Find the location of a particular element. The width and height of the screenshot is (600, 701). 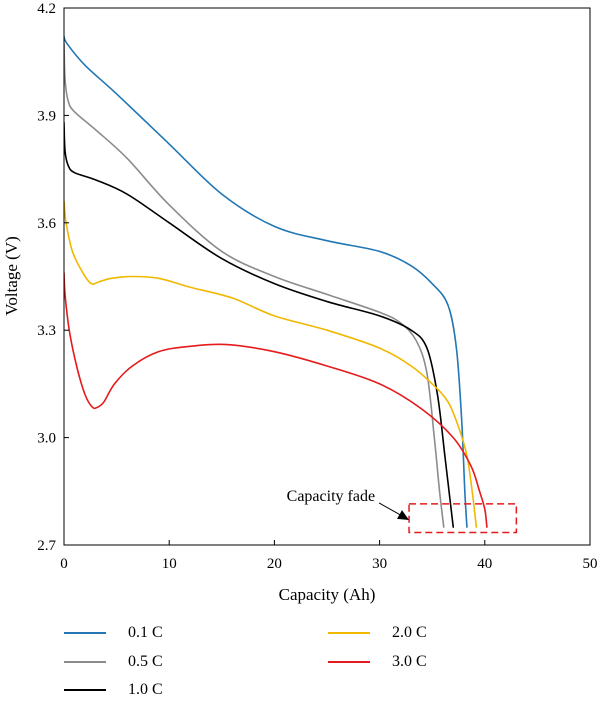

legend-item-2-0c: 2.0 C is located at coordinates (377, 633).